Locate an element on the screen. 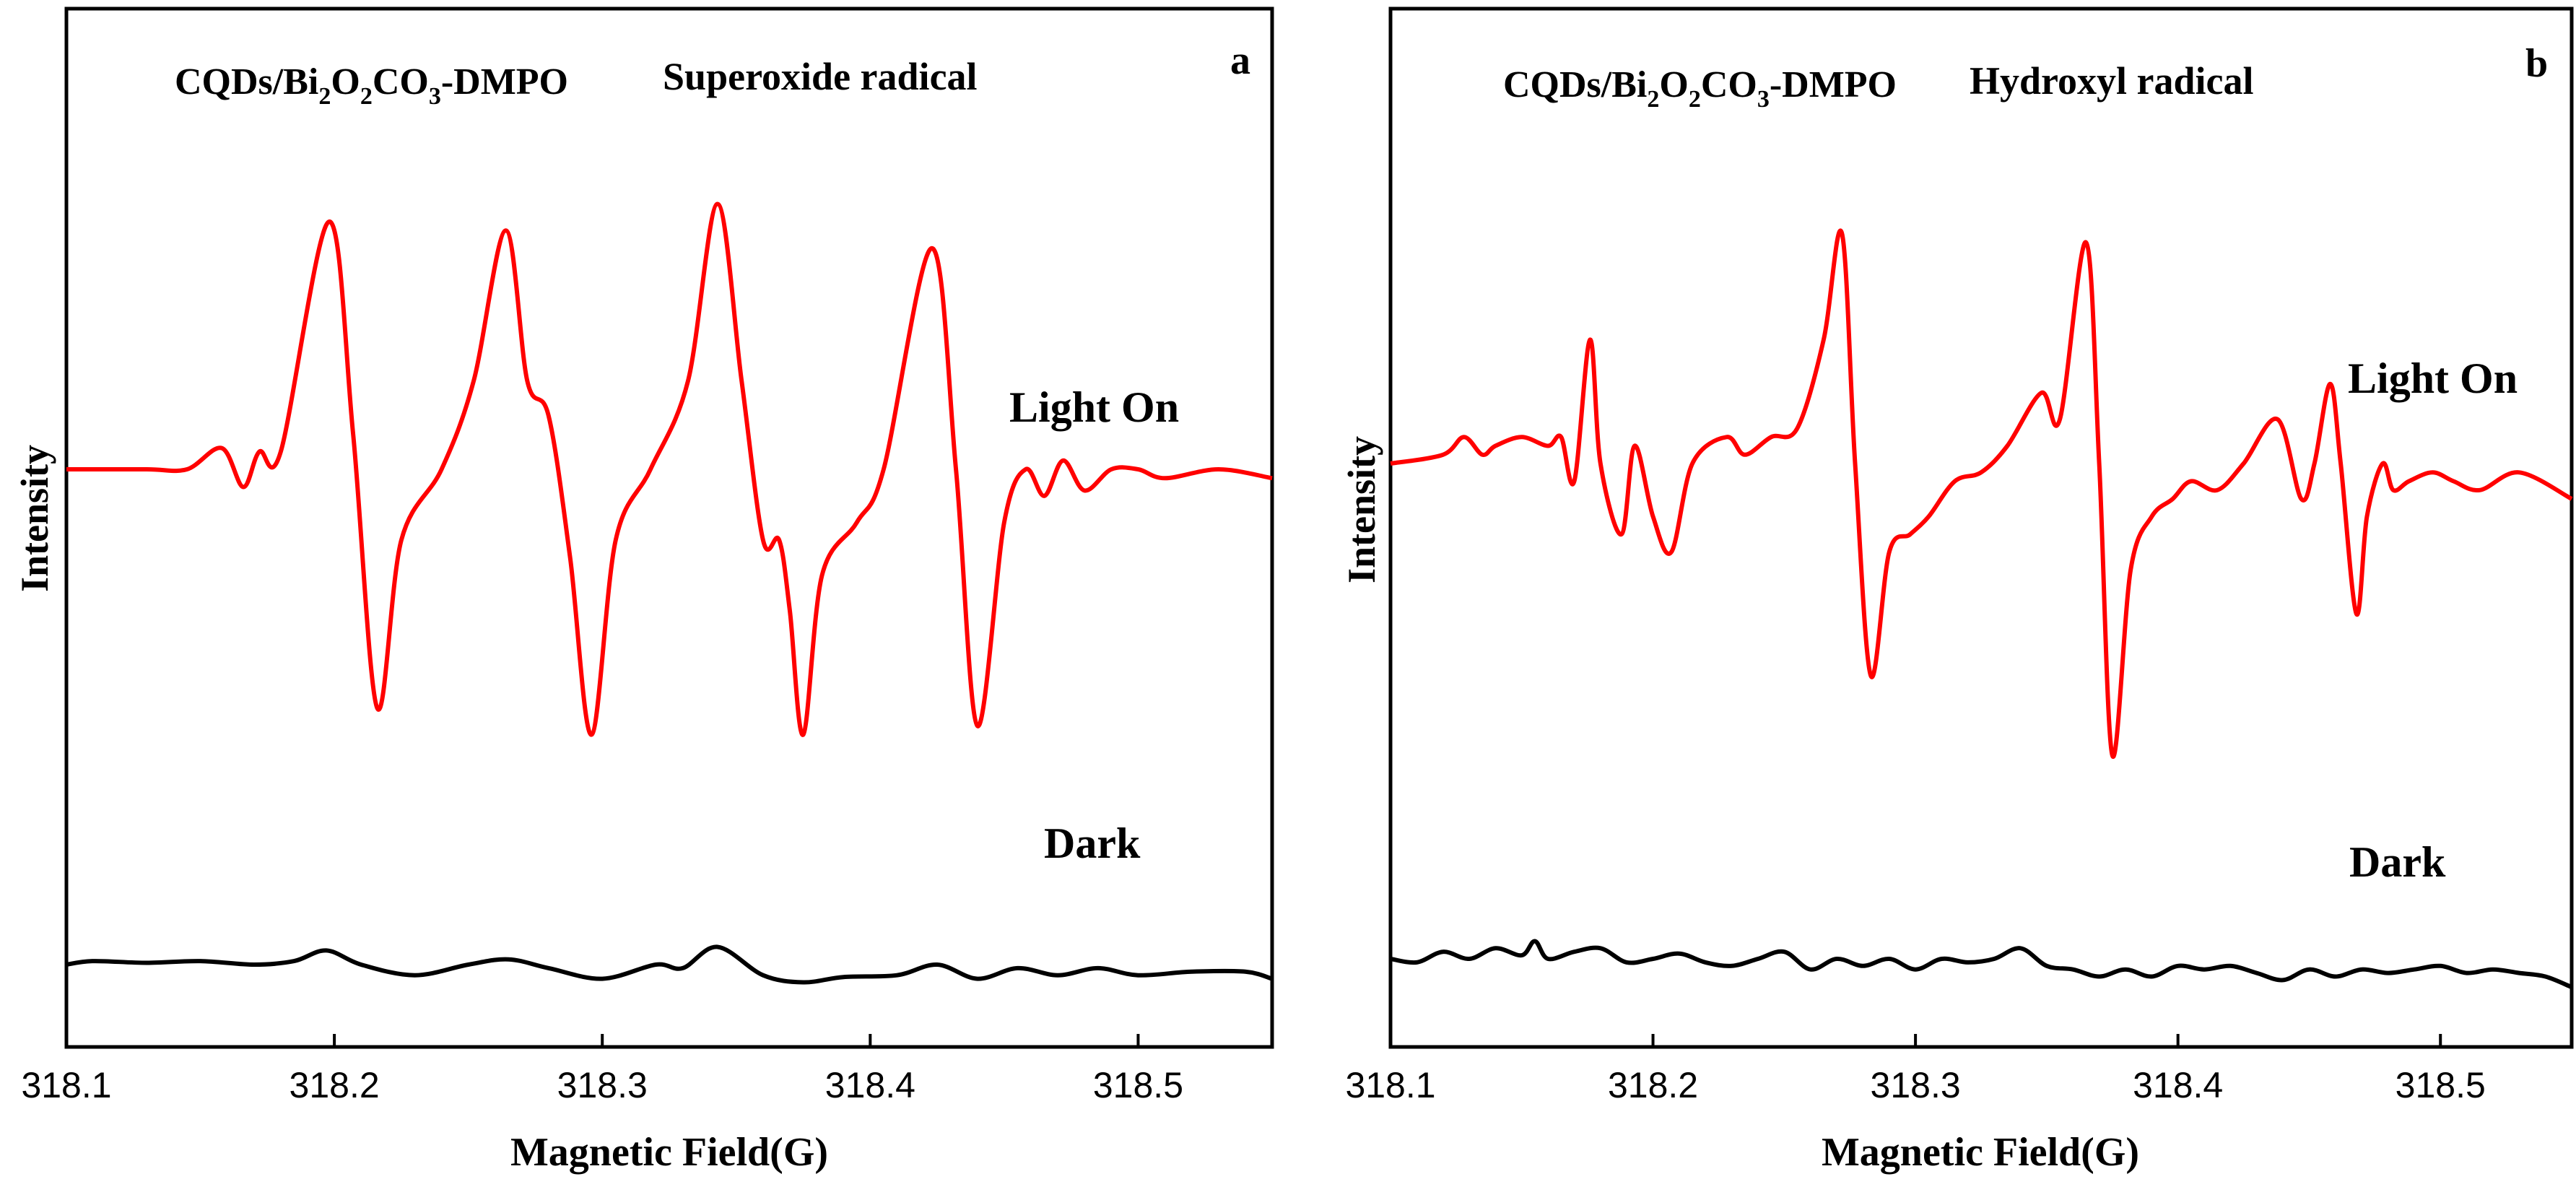  panel-letter-b: b is located at coordinates (2536, 63).